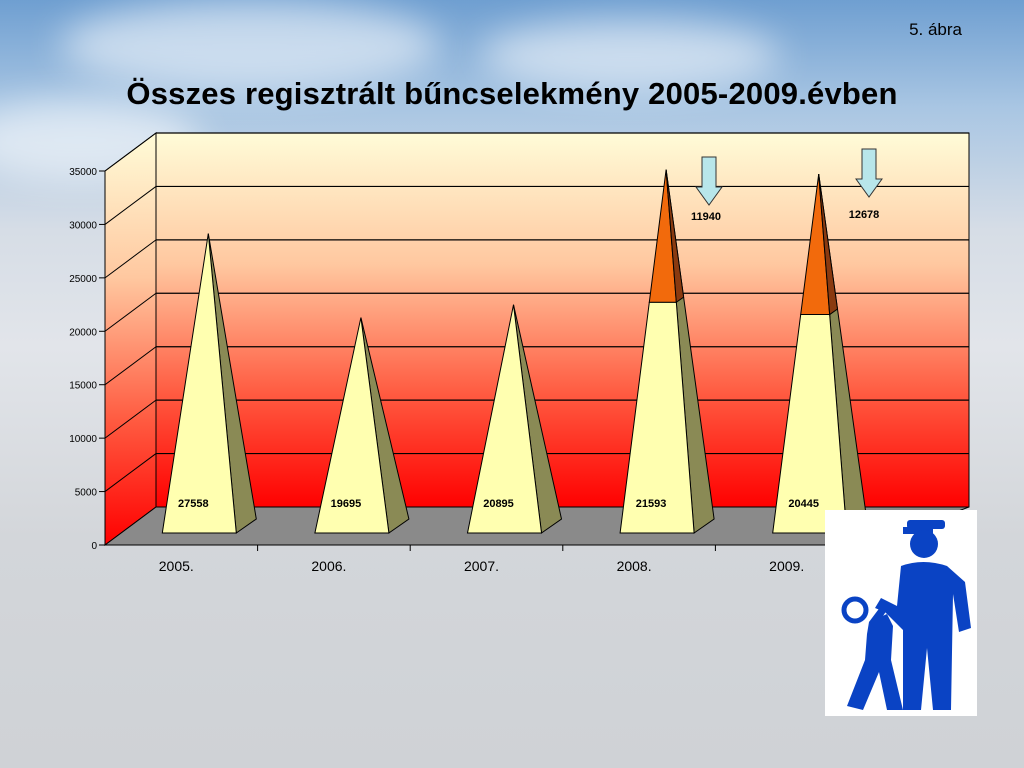  I want to click on annotation-label: 11940, so click(706, 217).